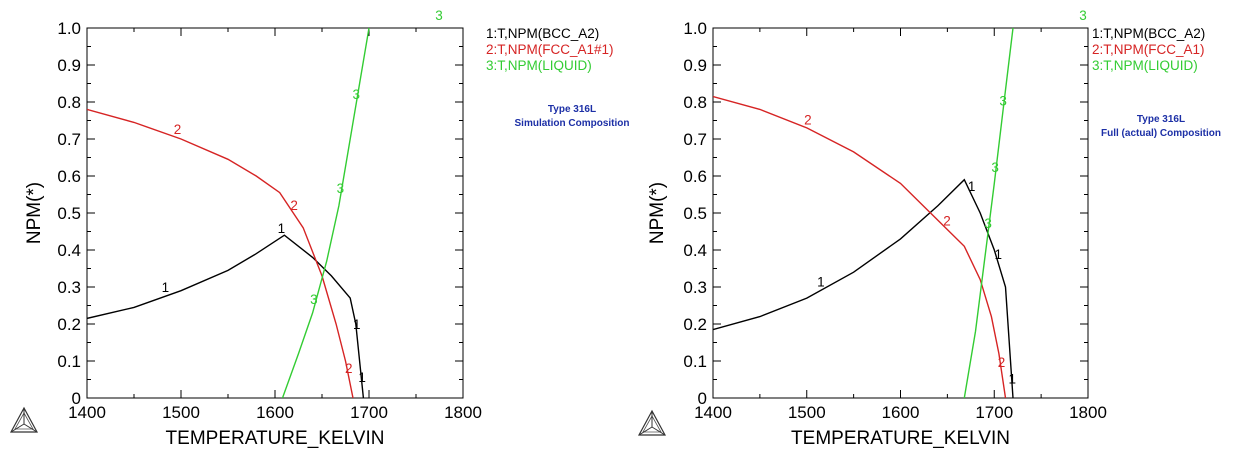 The height and width of the screenshot is (455, 1239). What do you see at coordinates (1161, 133) in the screenshot?
I see `composition-note: Full (actual) Composition` at bounding box center [1161, 133].